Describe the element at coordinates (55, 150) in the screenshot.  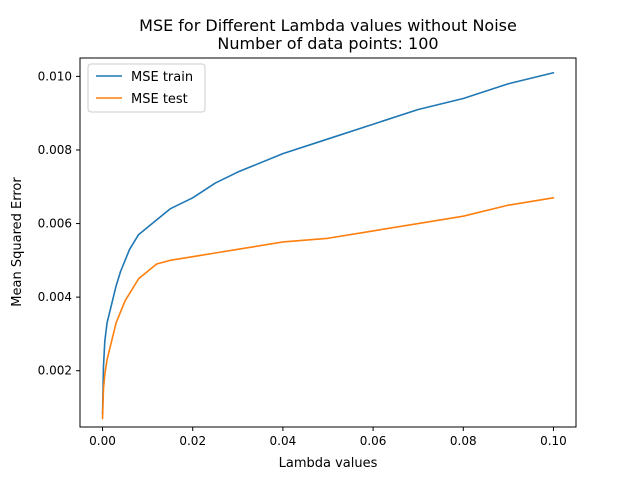
I see `y-tick-label: 0.008` at that location.